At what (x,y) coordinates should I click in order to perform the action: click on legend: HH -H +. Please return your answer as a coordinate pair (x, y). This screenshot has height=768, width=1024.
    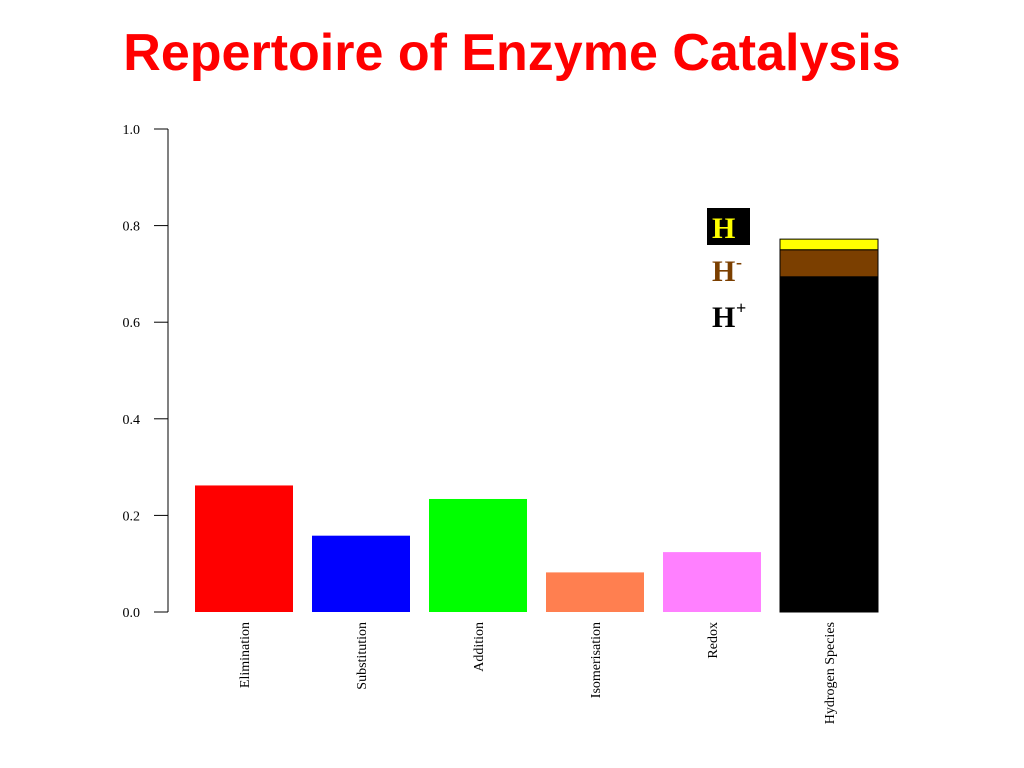
    Looking at the image, I should click on (728, 271).